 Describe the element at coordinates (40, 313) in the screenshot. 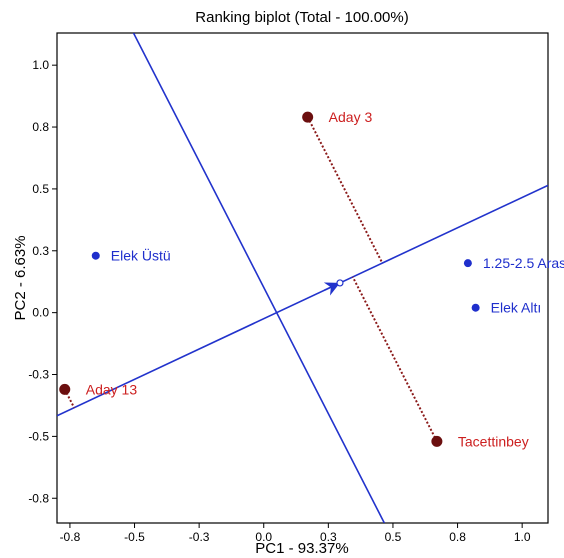

I see `y-tick-label: 0.0` at that location.